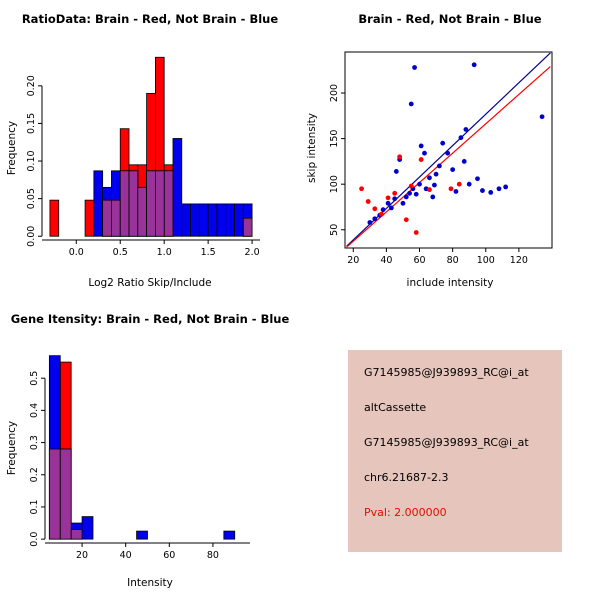  What do you see at coordinates (12, 448) in the screenshot?
I see `gene-intensity-histogram-ylabel: Frequency` at bounding box center [12, 448].